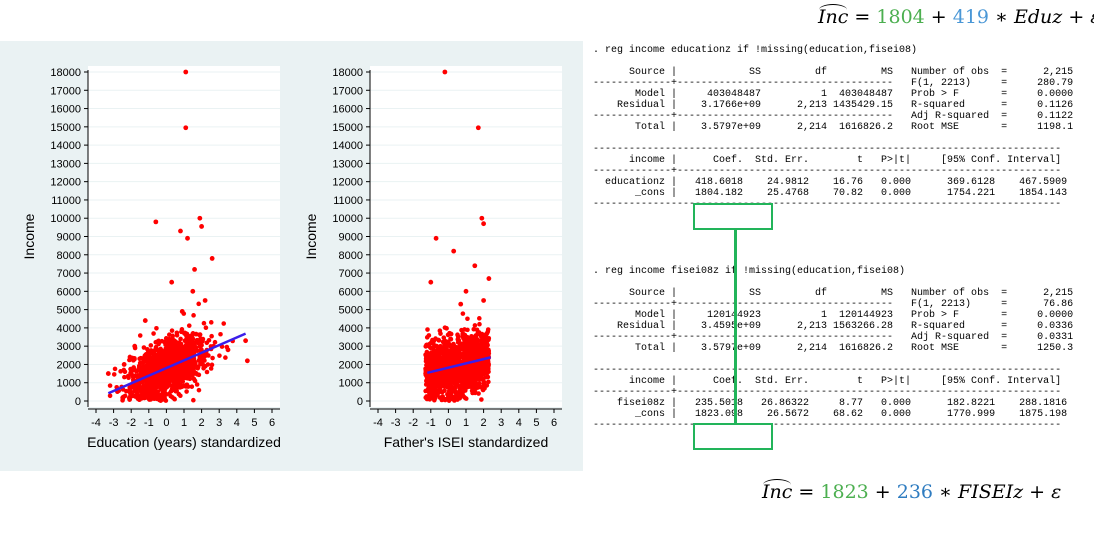 Image resolution: width=1094 pixels, height=539 pixels. What do you see at coordinates (971, 17) in the screenshot?
I see `equation-slope: 419` at bounding box center [971, 17].